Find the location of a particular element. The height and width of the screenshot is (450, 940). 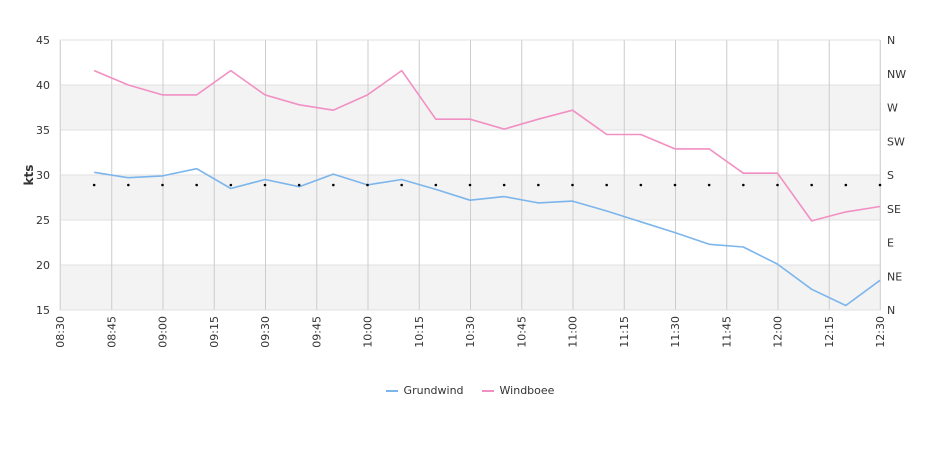

x-tick-label: 10:45 is located at coordinates (521, 332).